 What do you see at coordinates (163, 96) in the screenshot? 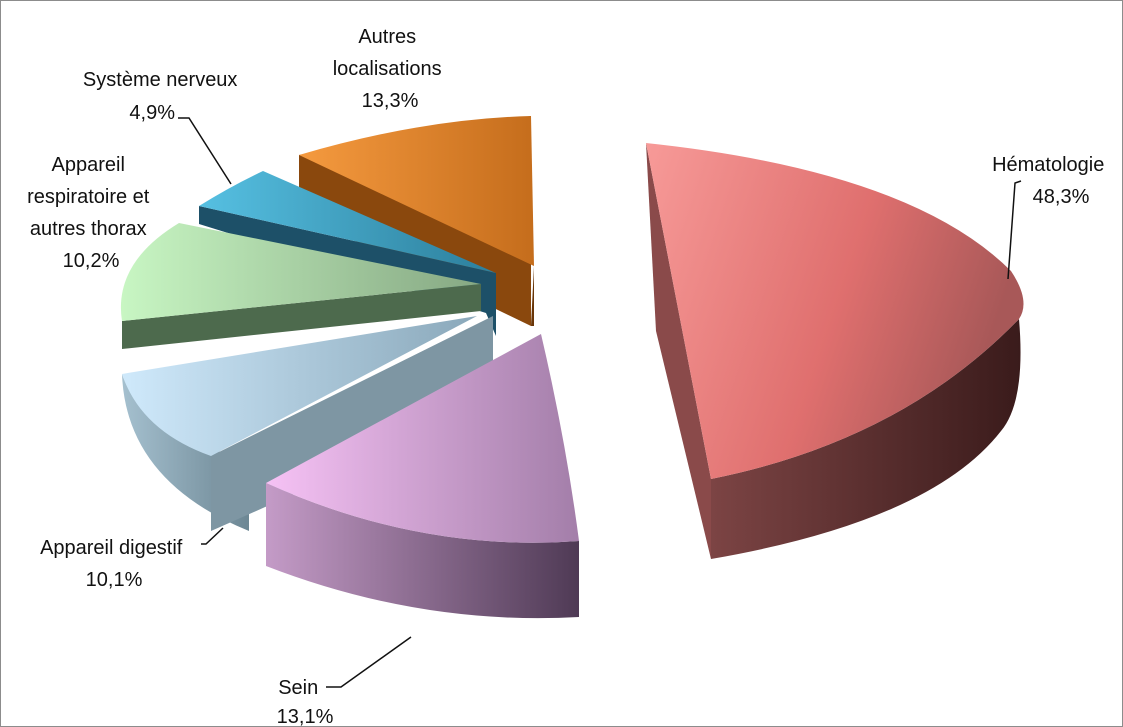
I see `label-systeme-nerveux: Système nerveux 4,9%` at bounding box center [163, 96].